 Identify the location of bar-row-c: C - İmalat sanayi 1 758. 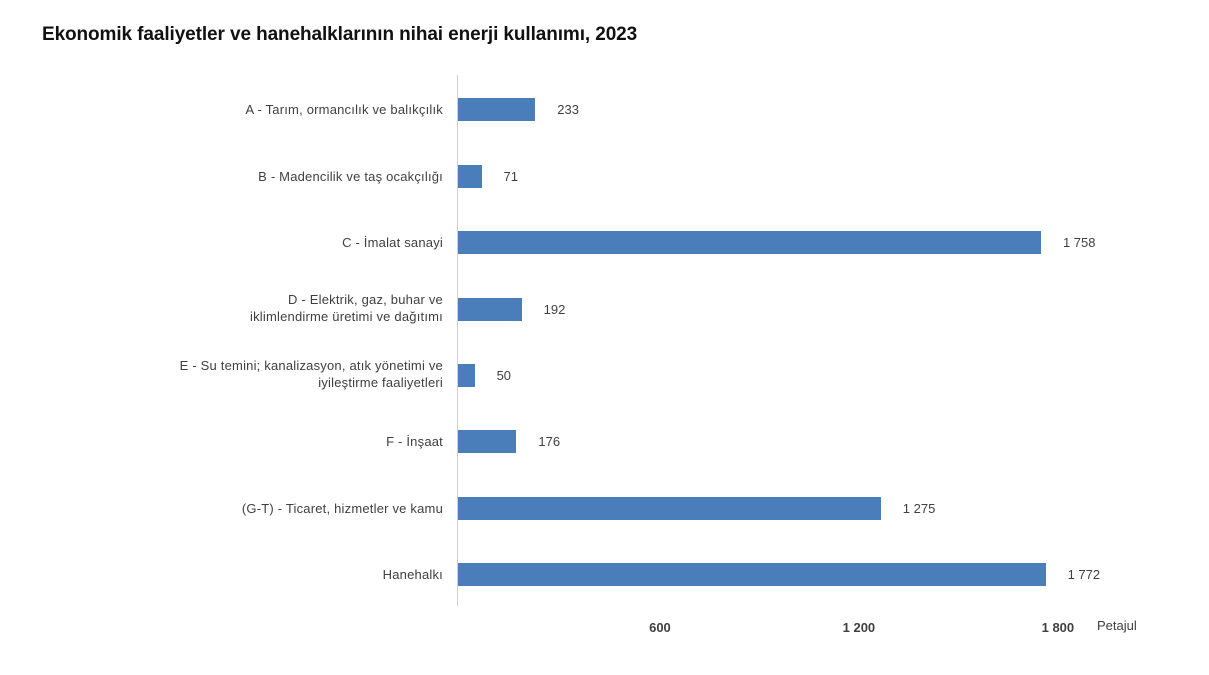
(604, 243).